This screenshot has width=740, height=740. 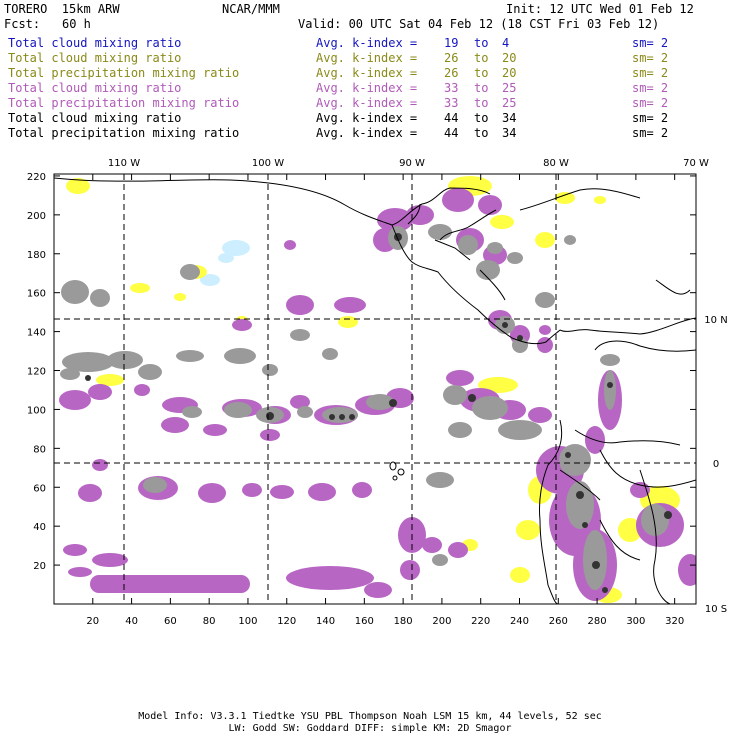 I want to click on y-tick-label: 100, so click(x=36, y=410).